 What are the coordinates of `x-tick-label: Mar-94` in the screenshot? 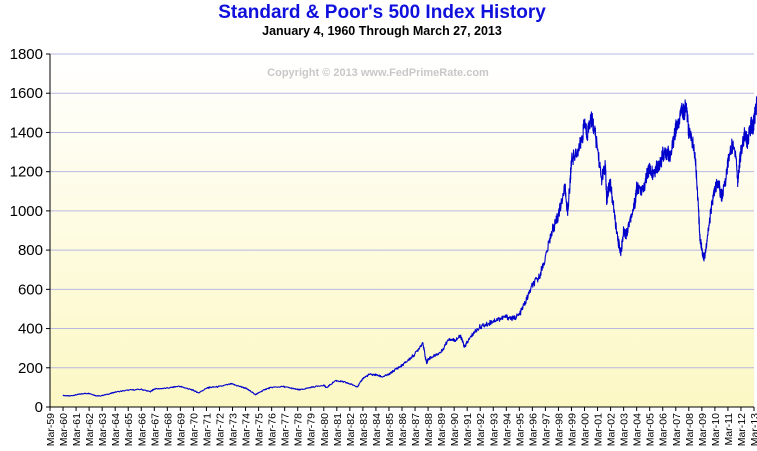 It's located at (507, 429).